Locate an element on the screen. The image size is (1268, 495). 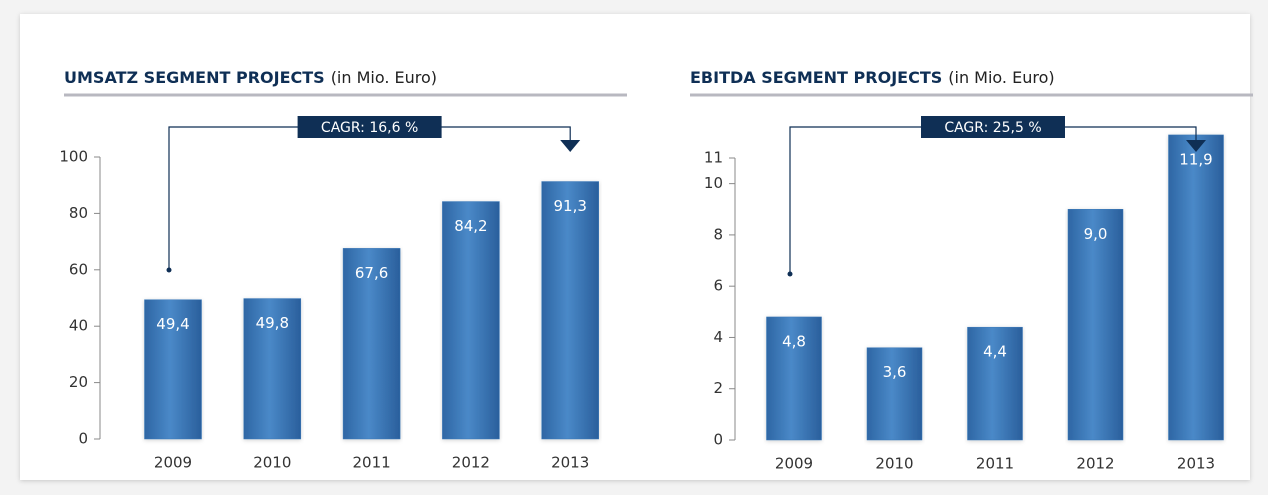
y-tick-label: 2 is located at coordinates (718, 388).